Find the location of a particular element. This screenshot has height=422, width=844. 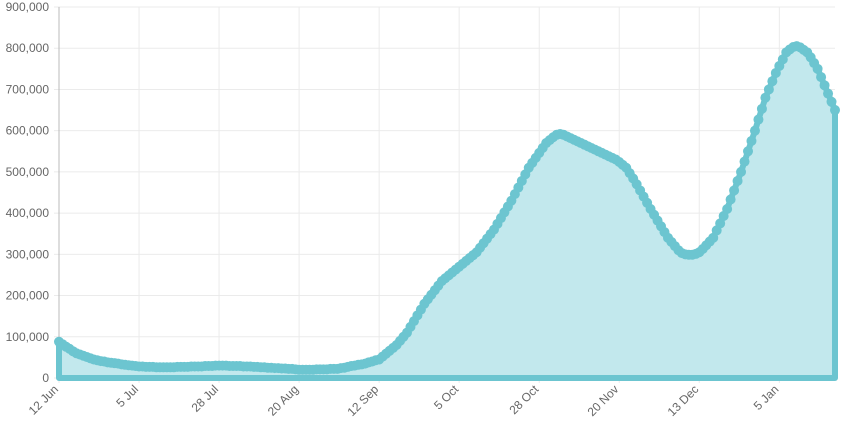

x-tick-label: 28 Jul is located at coordinates (205, 398).